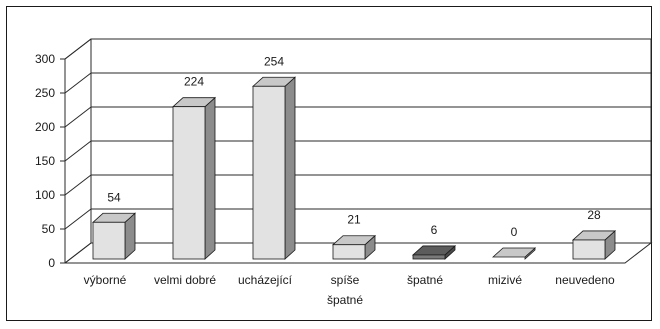  Describe the element at coordinates (45, 93) in the screenshot. I see `y-tick-label: 250` at that location.